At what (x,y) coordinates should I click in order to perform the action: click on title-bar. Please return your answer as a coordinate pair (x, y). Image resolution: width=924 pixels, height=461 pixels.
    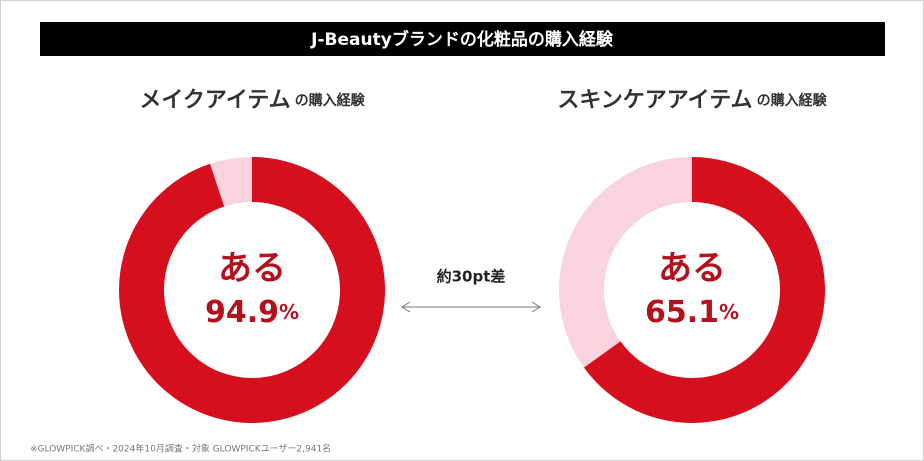
    Looking at the image, I should click on (462, 39).